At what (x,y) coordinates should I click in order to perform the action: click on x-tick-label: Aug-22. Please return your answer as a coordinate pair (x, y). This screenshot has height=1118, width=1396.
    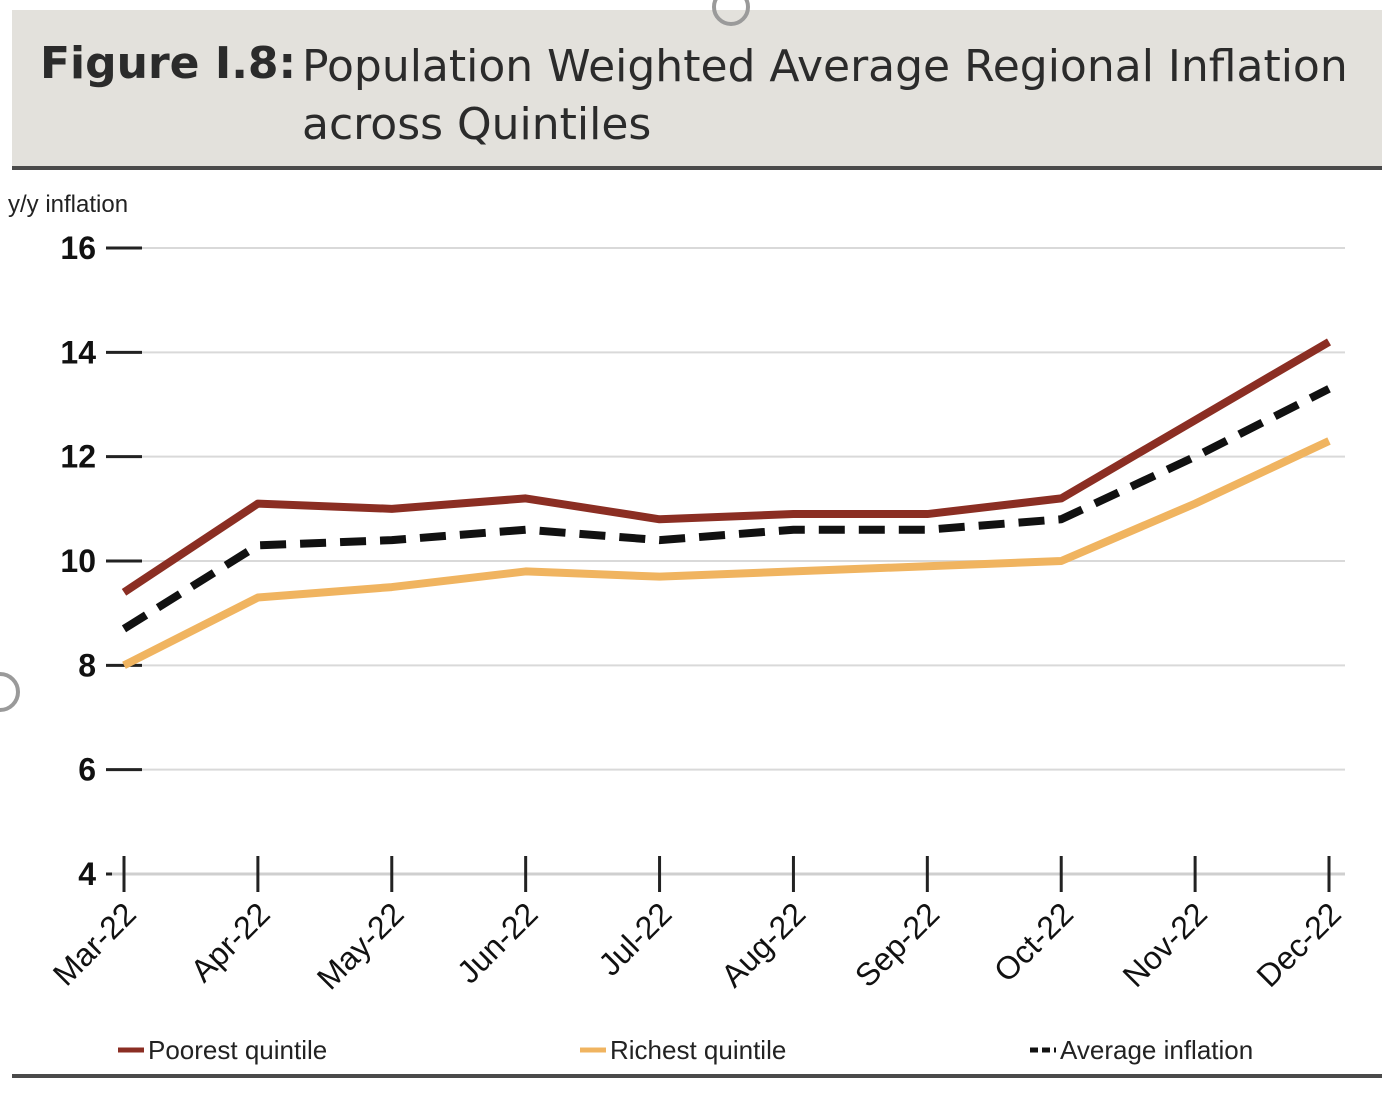
    Looking at the image, I should click on (763, 944).